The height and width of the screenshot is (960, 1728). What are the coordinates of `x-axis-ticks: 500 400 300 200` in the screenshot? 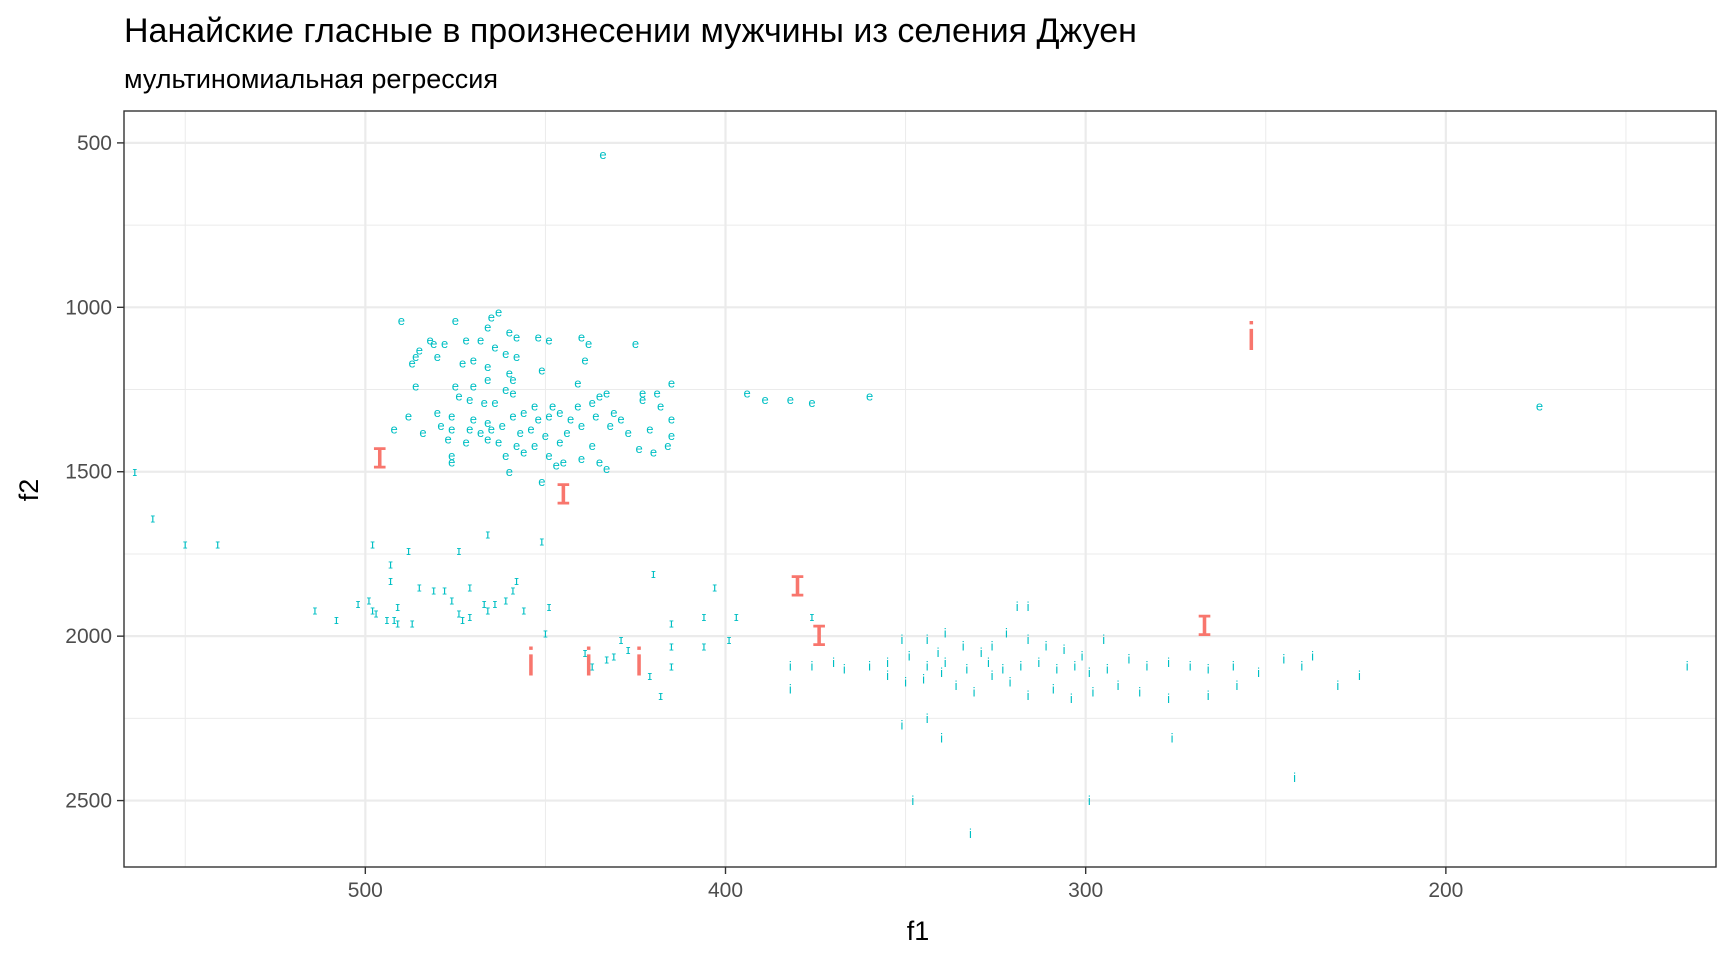 It's located at (905, 884).